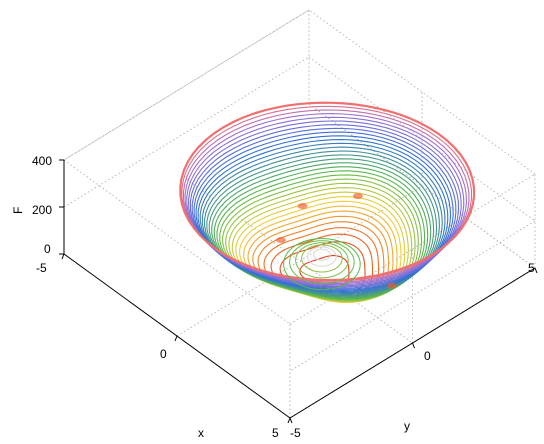  I want to click on x-axis-label: x, so click(201, 433).